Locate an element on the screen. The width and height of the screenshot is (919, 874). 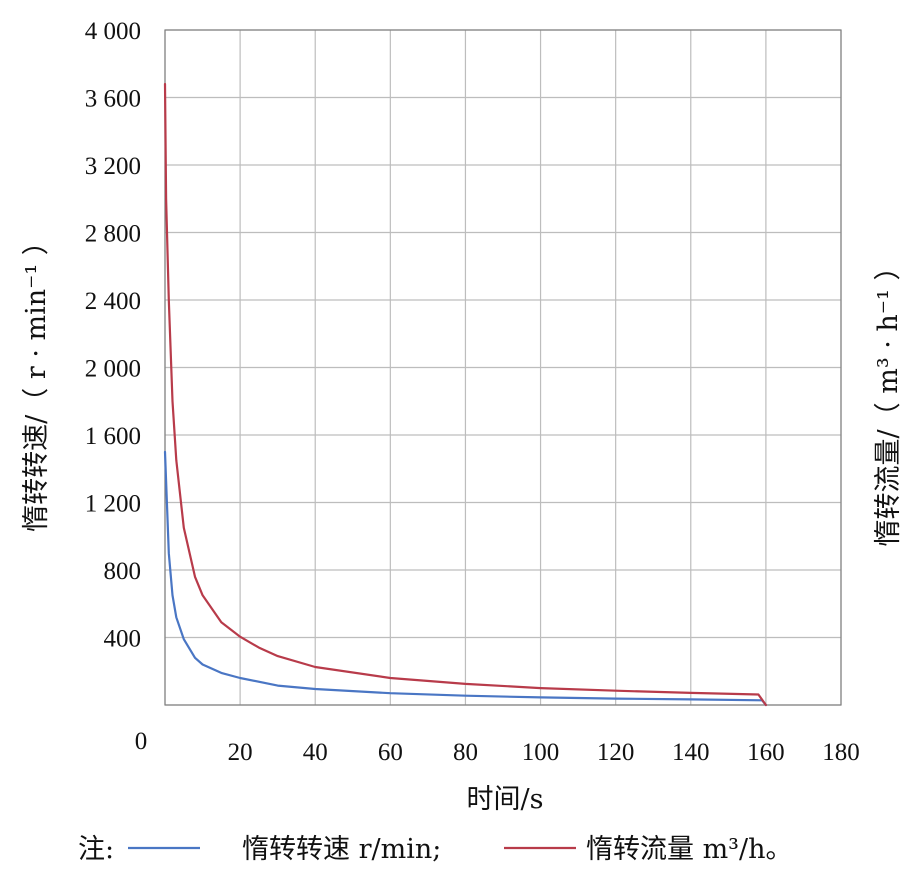
legend-label-flow: 惰转流量 m³/h。 is located at coordinates (689, 849).